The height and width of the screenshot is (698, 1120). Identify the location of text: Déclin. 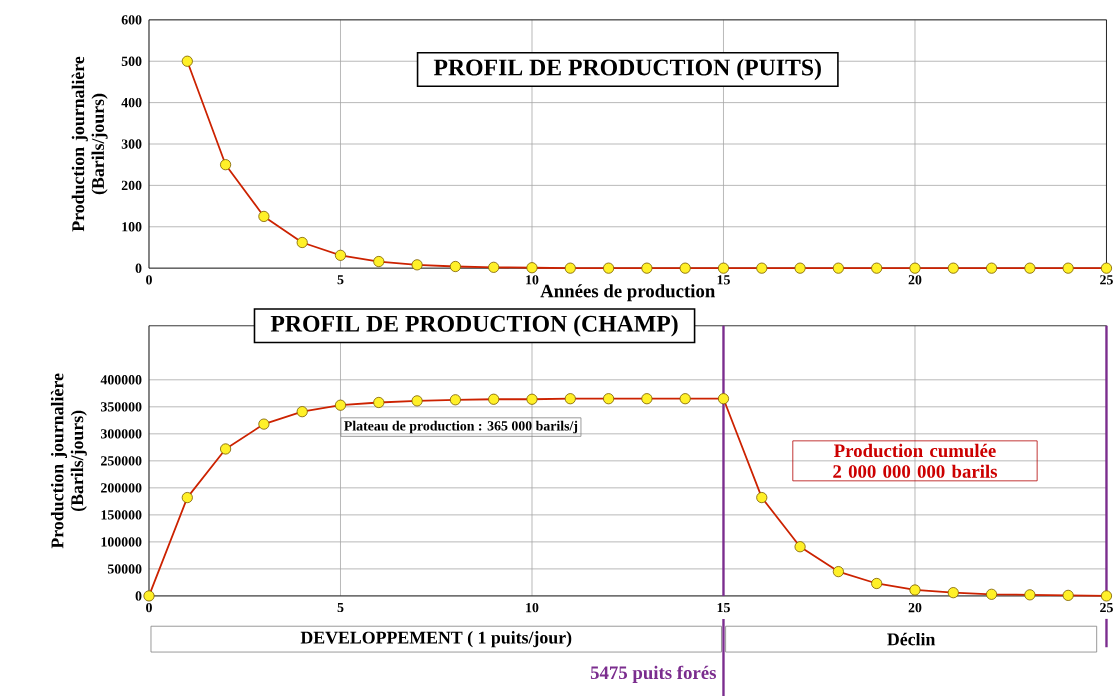
(911, 639).